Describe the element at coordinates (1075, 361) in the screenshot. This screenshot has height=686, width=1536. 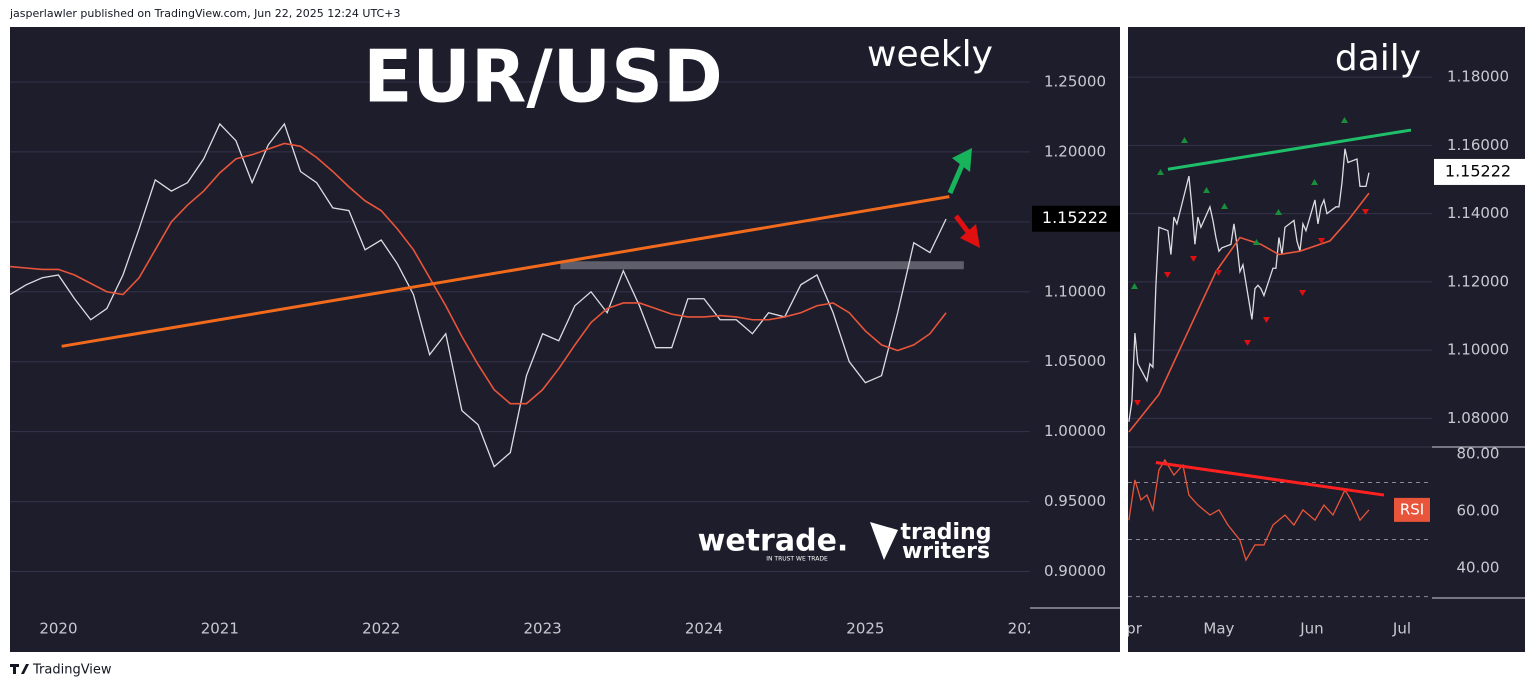
I see `y-tick-label: 1.05000` at that location.